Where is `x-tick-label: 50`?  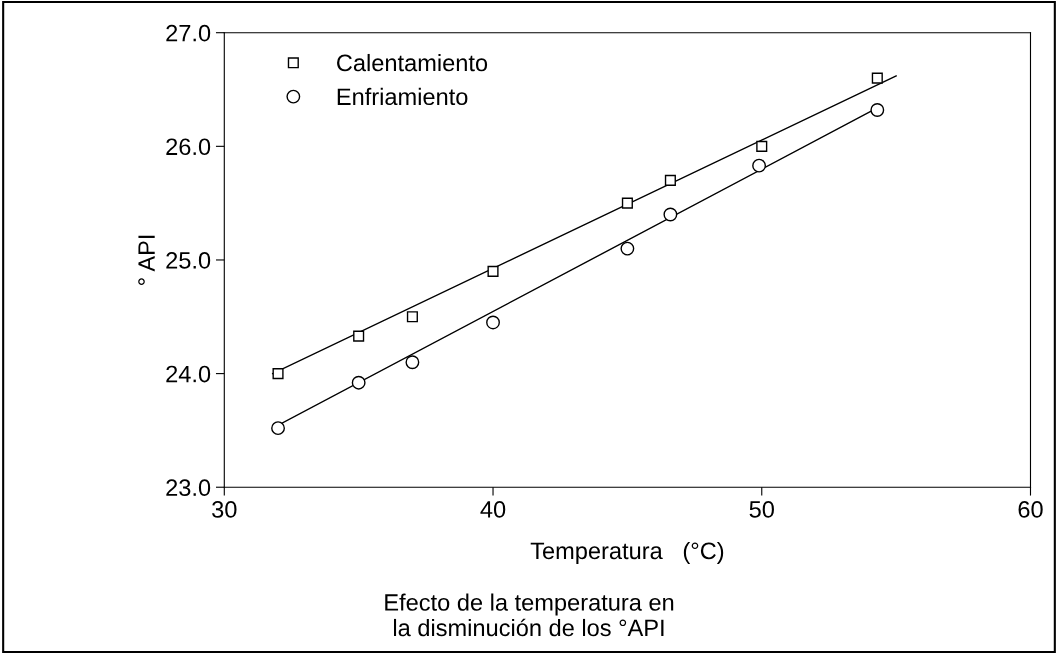
x-tick-label: 50 is located at coordinates (761, 509).